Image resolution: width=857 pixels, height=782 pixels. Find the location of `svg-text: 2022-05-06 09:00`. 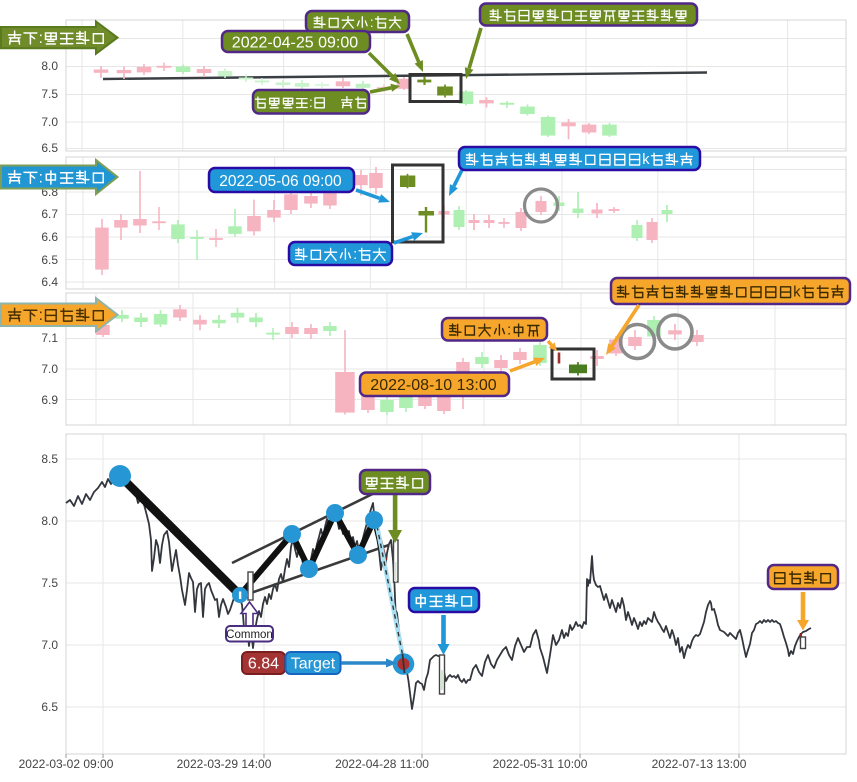

svg-text: 2022-05-06 09:00 is located at coordinates (280, 181).